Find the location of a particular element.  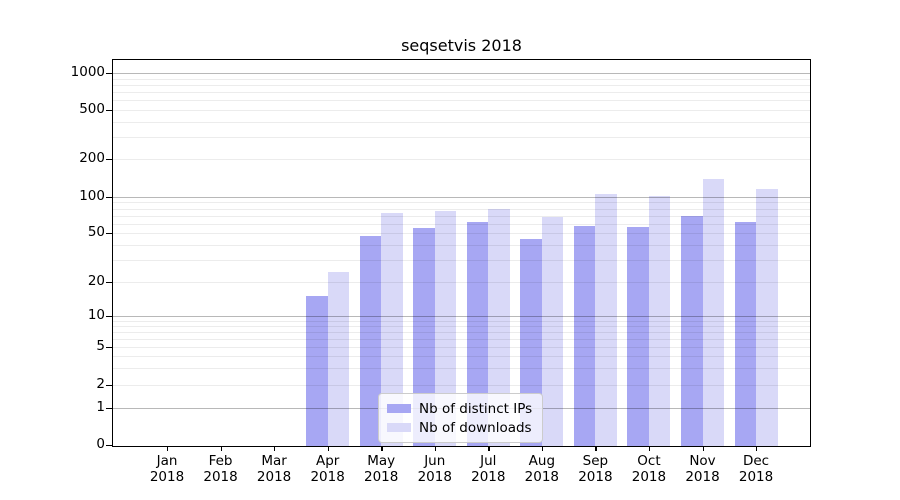

y-axis-tick-label: 10 is located at coordinates (96, 315).